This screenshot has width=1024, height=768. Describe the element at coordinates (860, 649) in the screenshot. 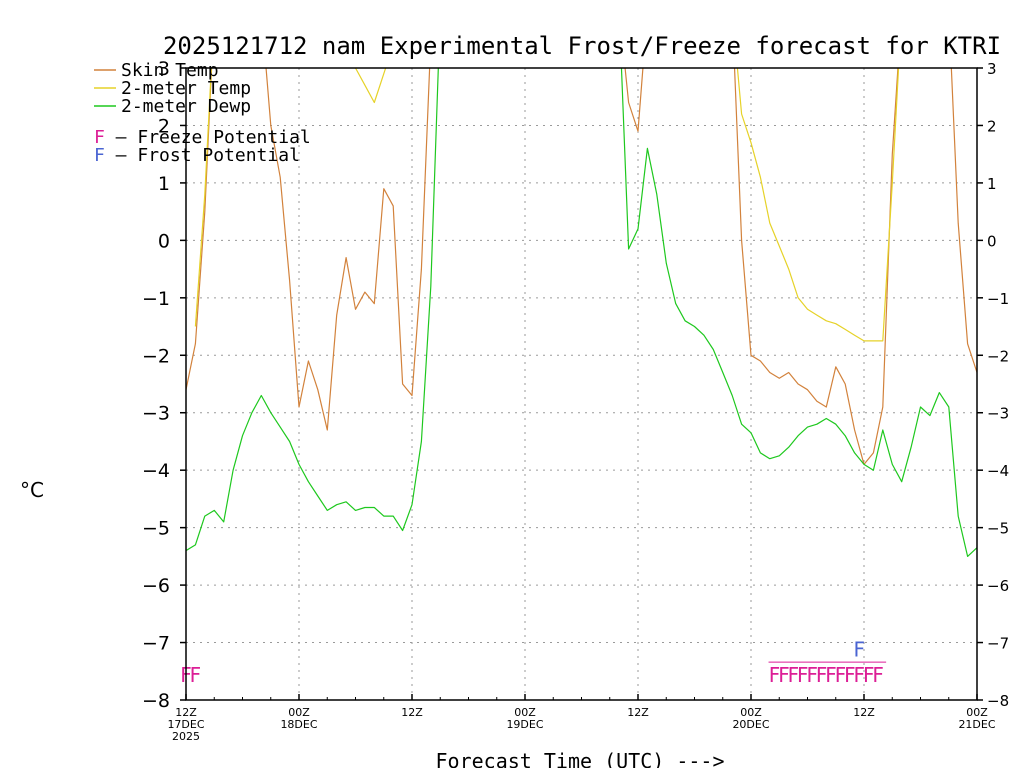

I see `frost-mark: F` at that location.